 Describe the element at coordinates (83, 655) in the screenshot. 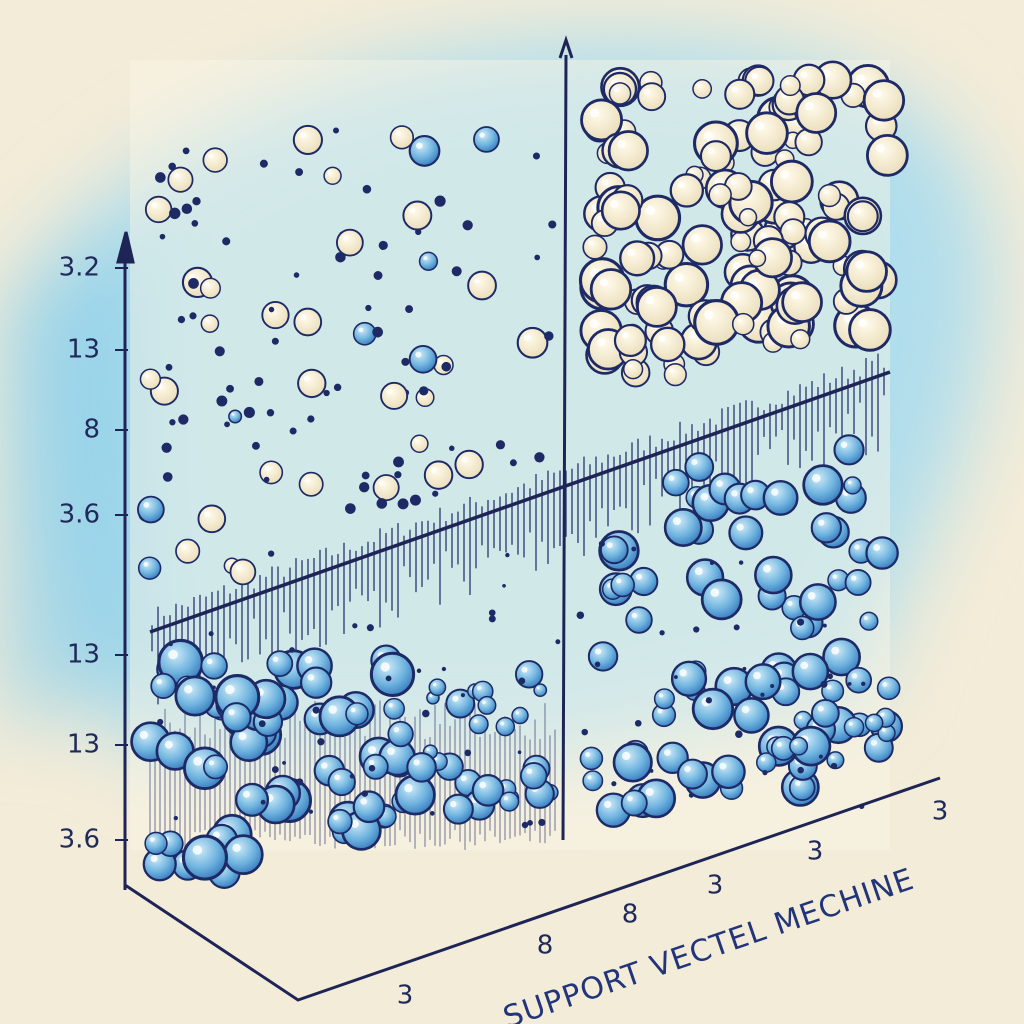

I see `y-label: 13` at that location.